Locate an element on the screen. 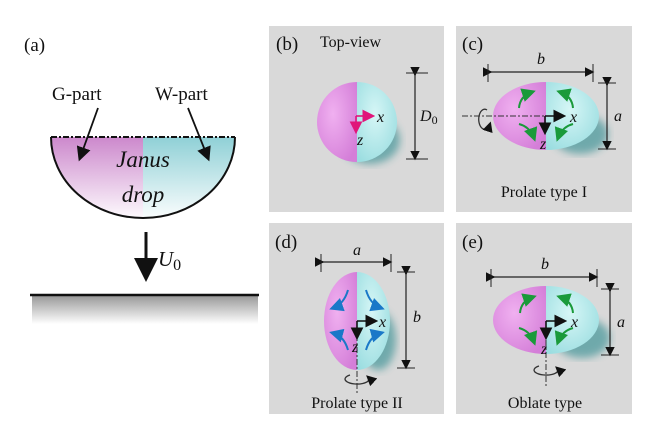 Image resolution: width=647 pixels, height=431 pixels. g-part-label: G-part is located at coordinates (77, 94).